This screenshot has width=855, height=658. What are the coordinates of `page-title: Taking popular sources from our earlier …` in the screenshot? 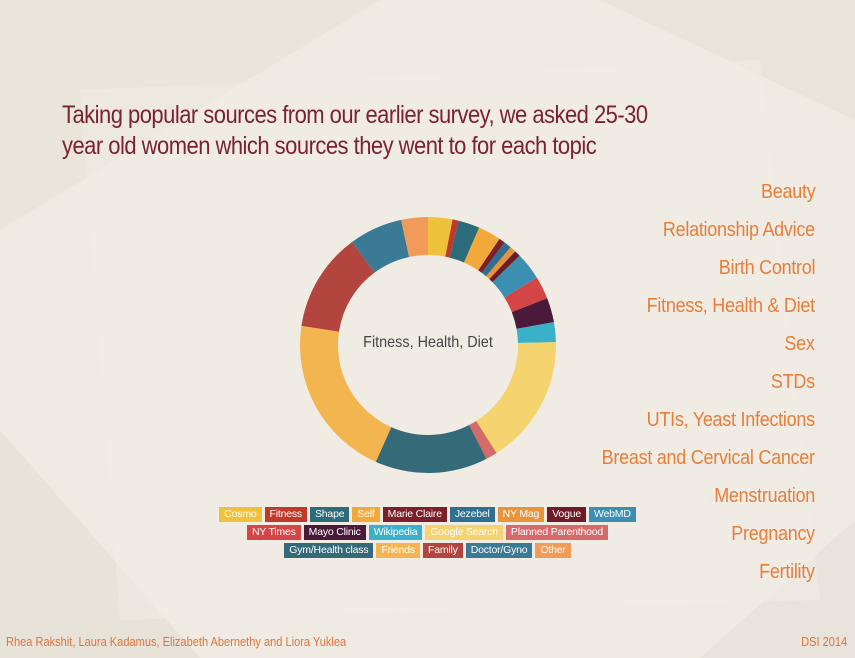 It's located at (355, 130).